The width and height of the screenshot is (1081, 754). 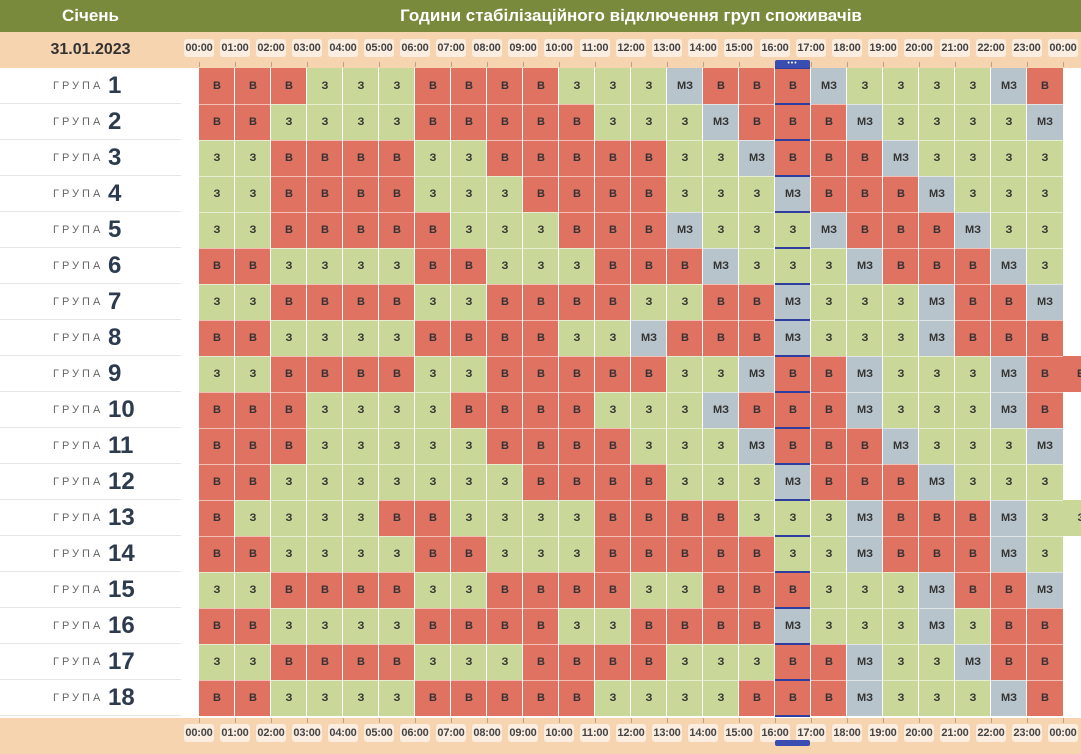 I want to click on time-tick: 12:00, so click(x=631, y=48).